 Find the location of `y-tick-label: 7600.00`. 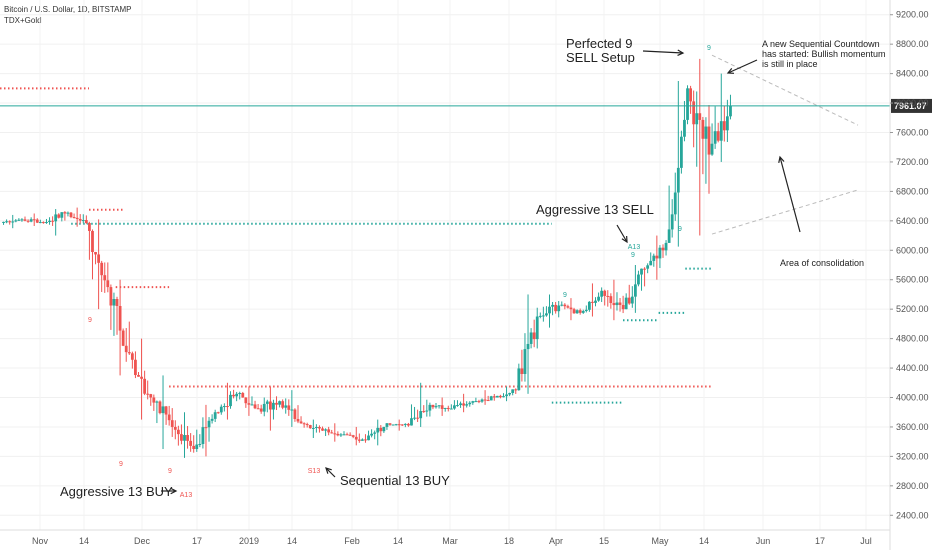

y-tick-label: 7600.00 is located at coordinates (912, 133).